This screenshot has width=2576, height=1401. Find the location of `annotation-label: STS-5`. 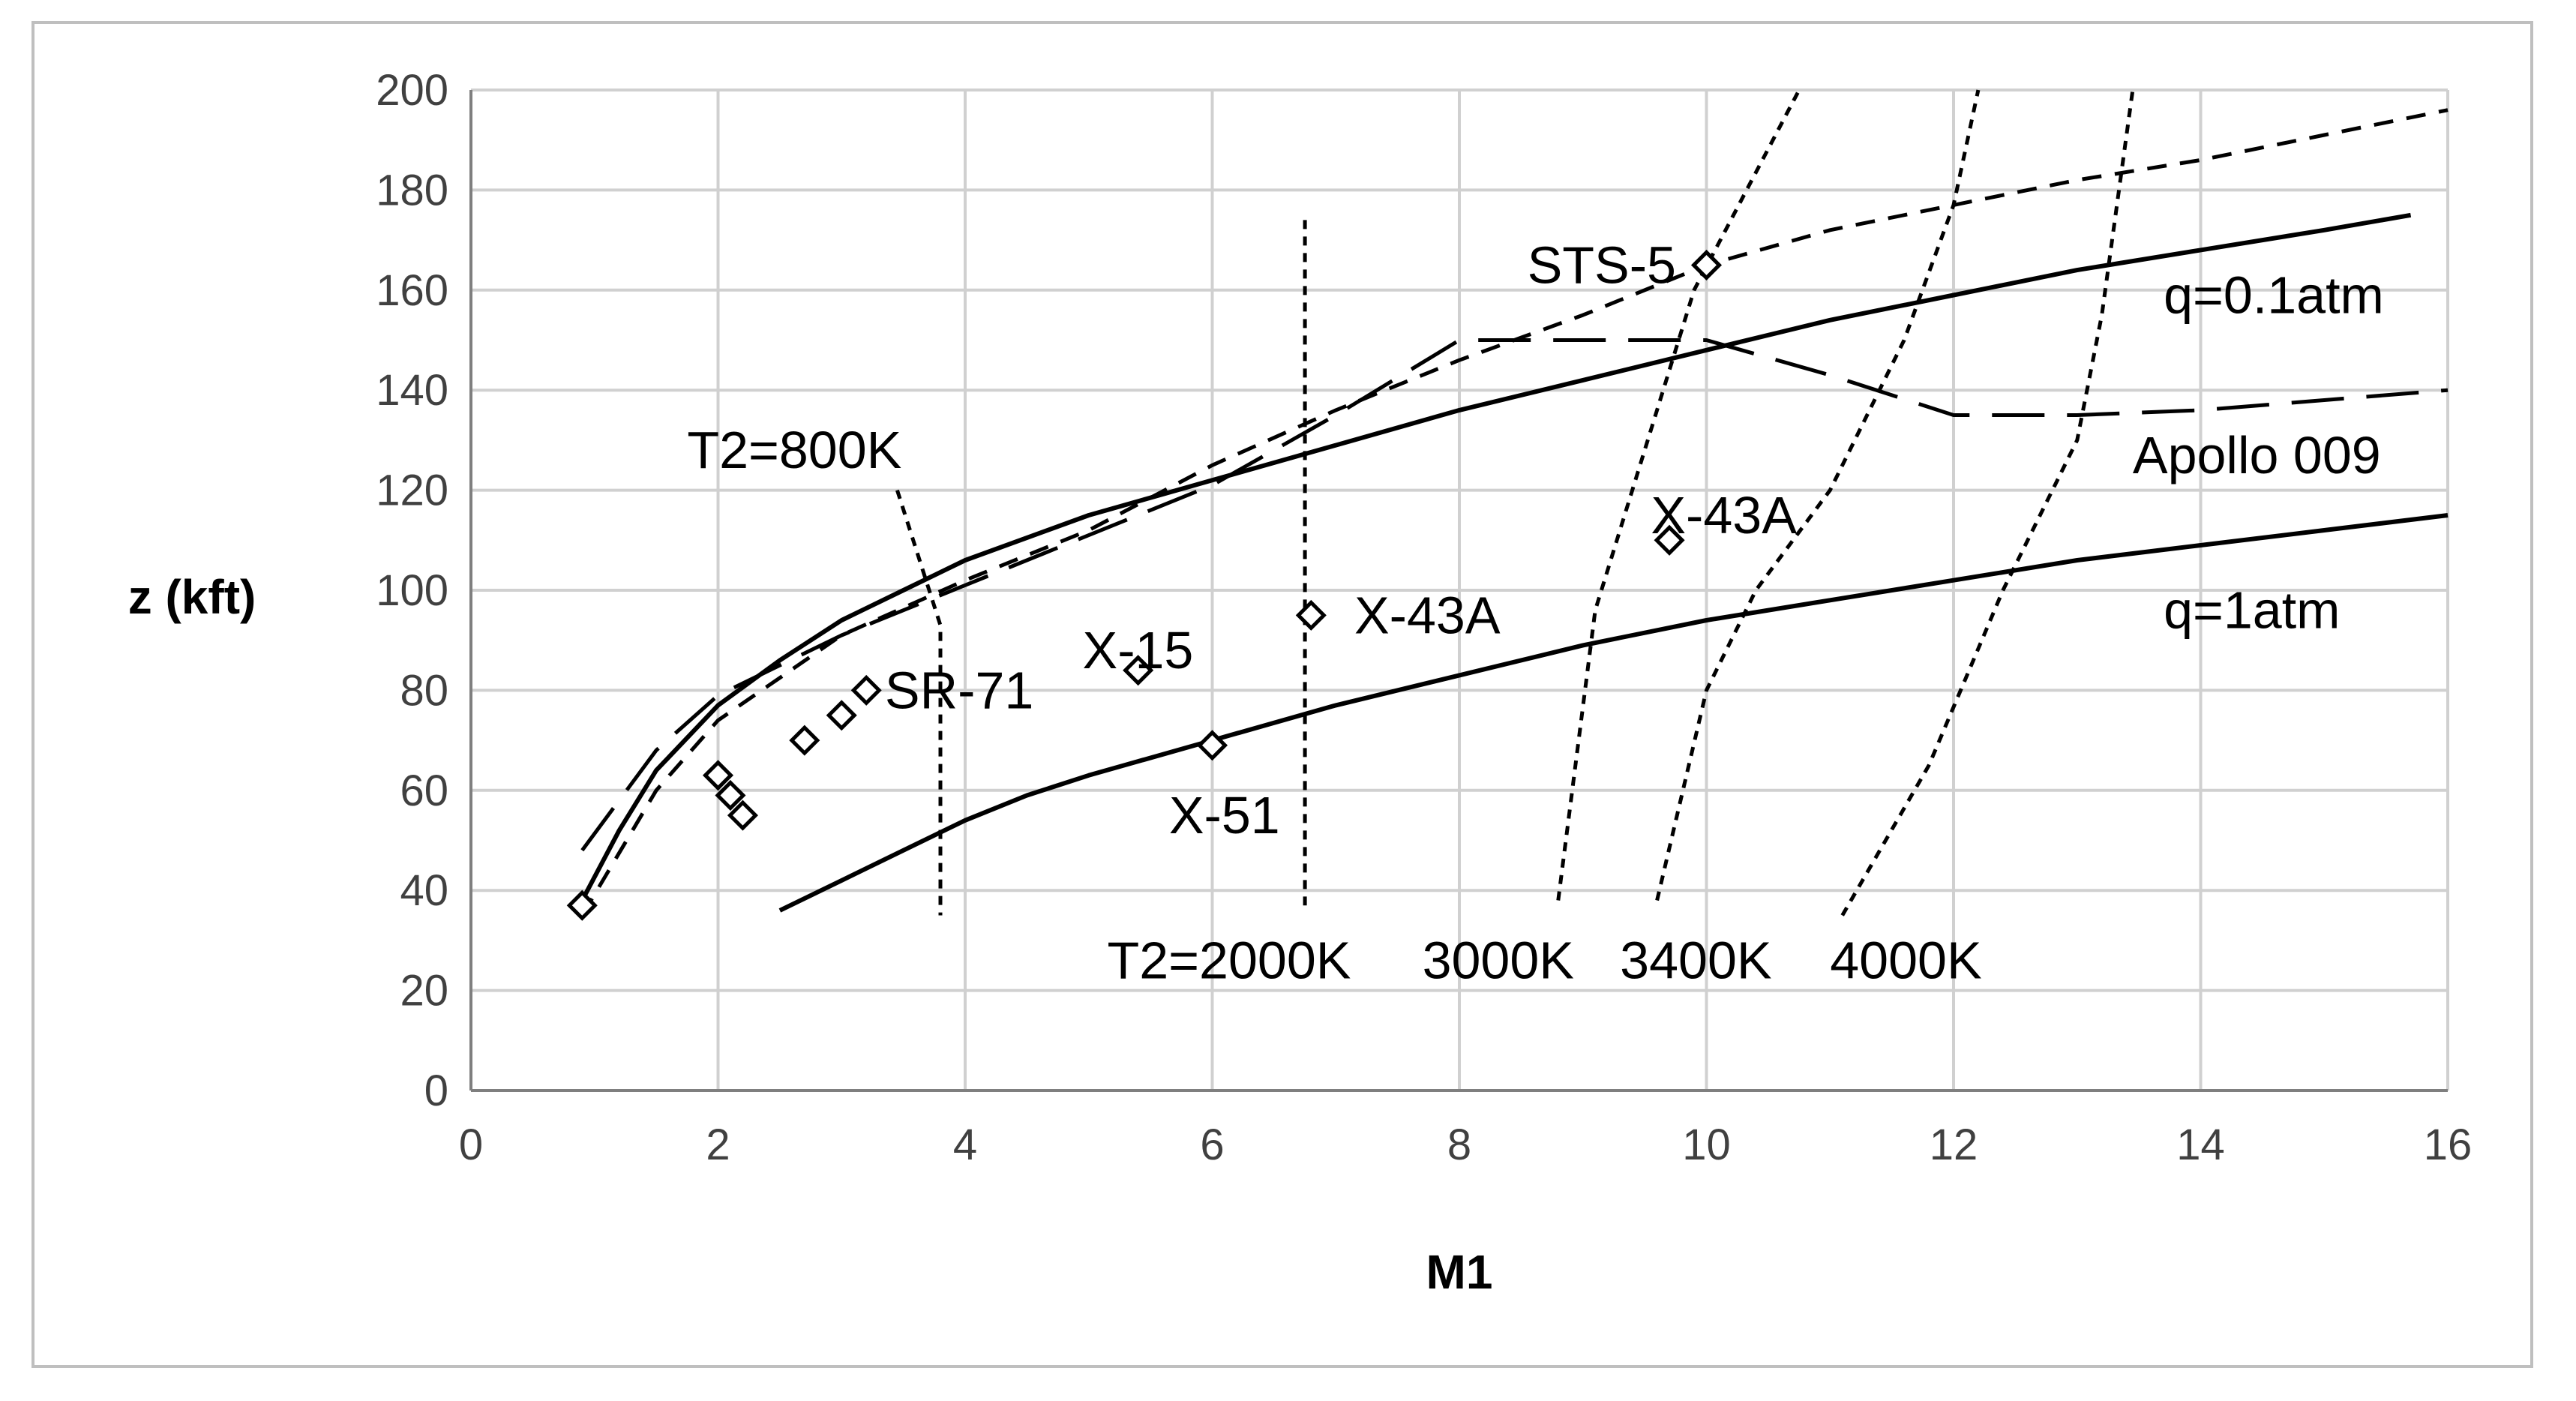

annotation-label: STS-5 is located at coordinates (1602, 265).